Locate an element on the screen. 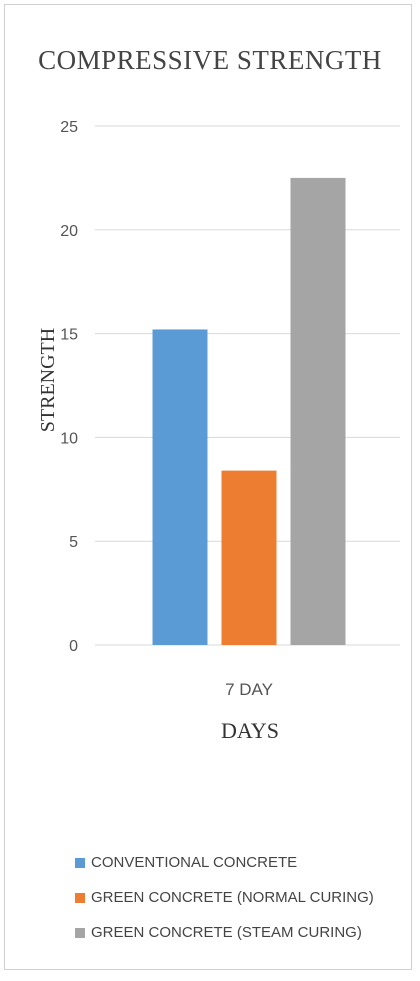 Image resolution: width=420 pixels, height=981 pixels. legend-item: CONVENTIONAL CONCRETE is located at coordinates (224, 862).